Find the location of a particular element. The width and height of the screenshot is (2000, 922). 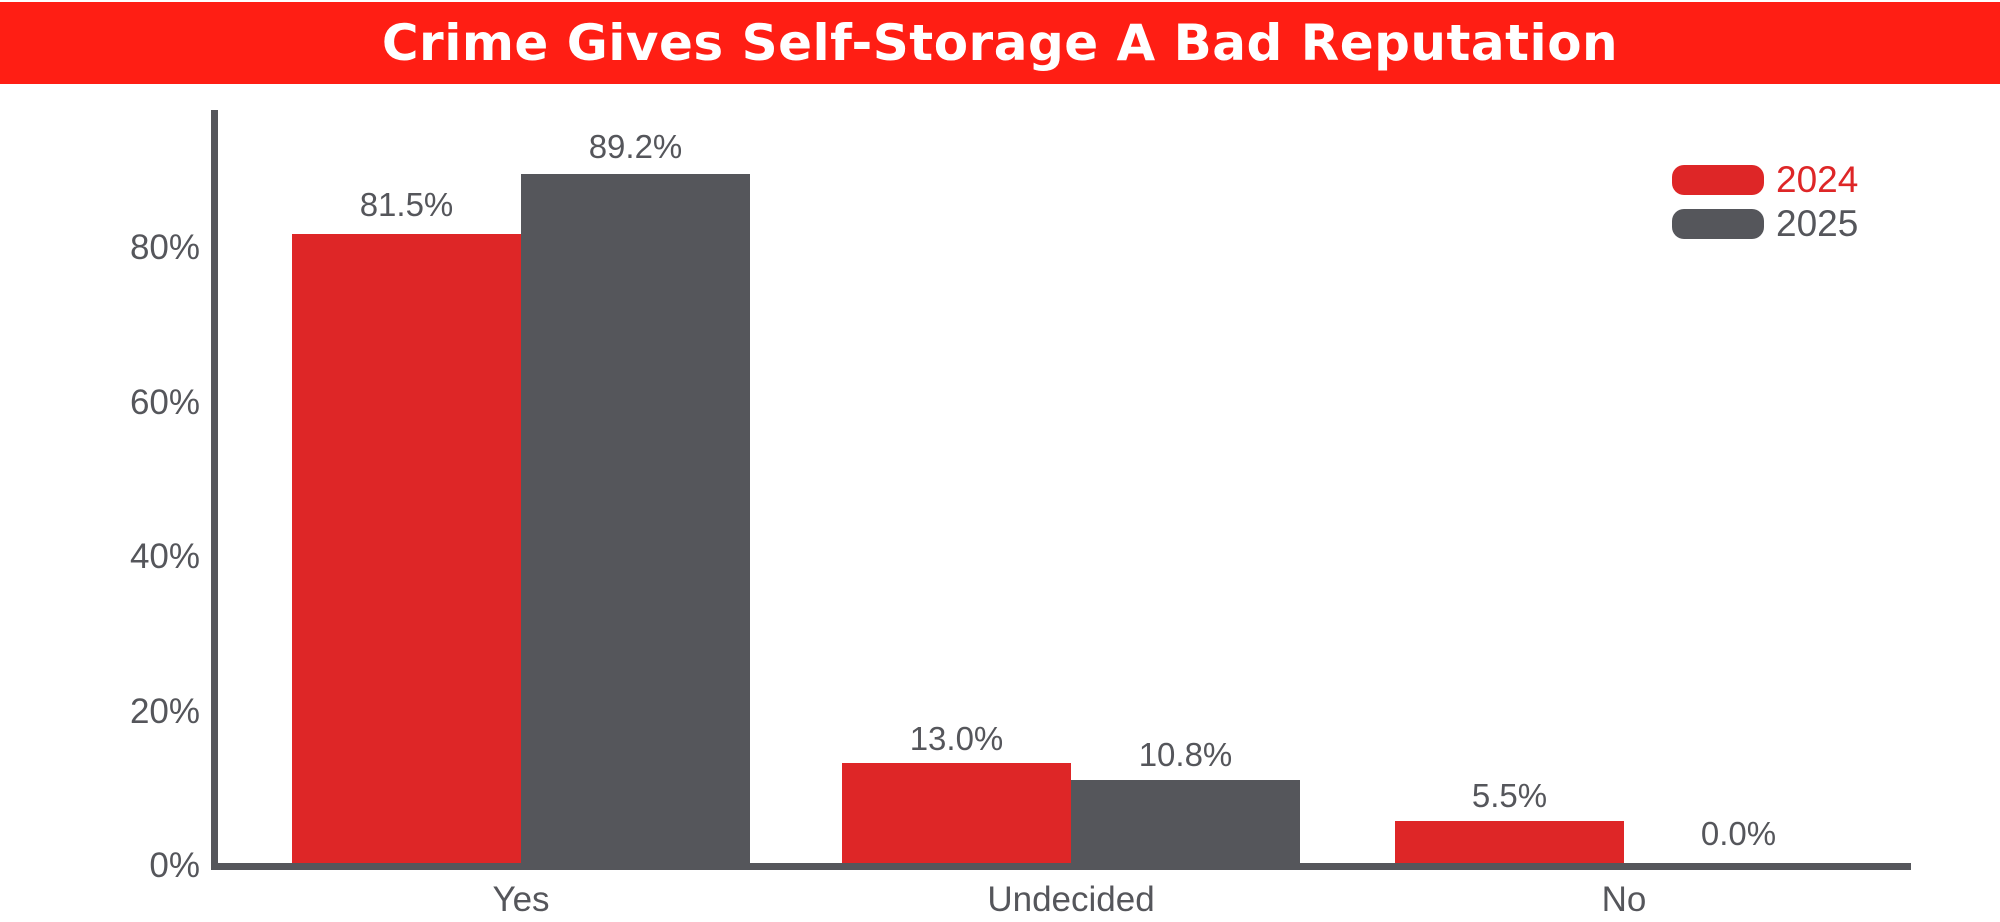

x-axis-line is located at coordinates (1061, 866).